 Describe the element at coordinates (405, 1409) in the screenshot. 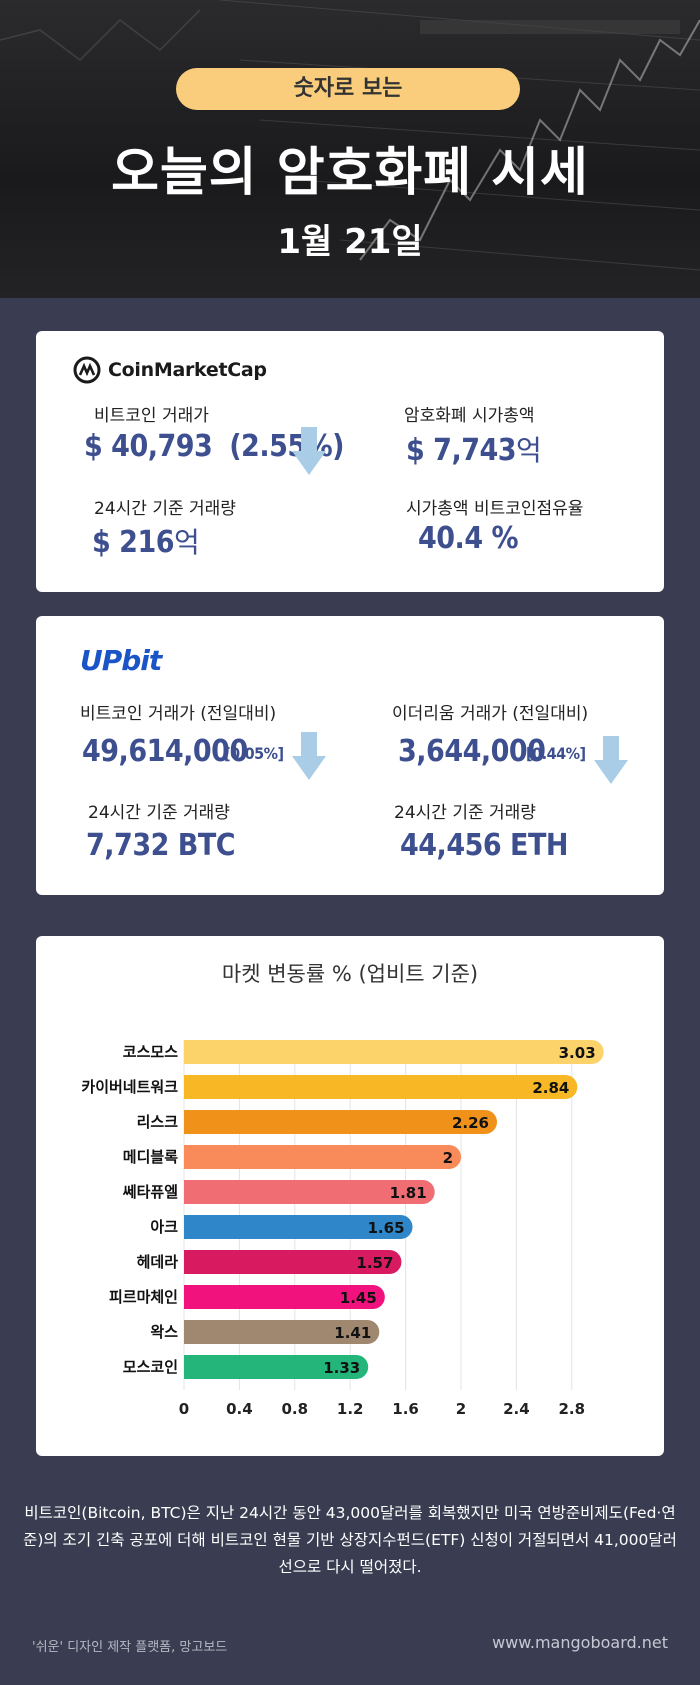

I see `x-tick-label: 1.6` at that location.